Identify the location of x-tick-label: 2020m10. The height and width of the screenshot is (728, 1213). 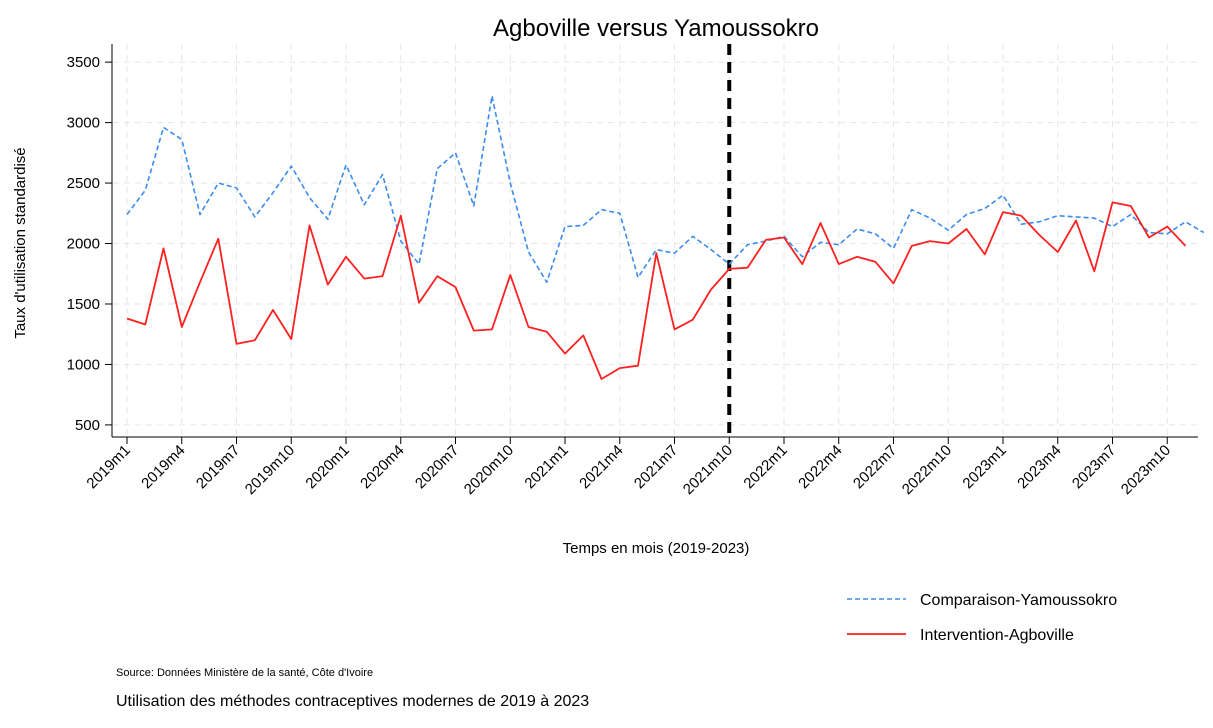
(489, 470).